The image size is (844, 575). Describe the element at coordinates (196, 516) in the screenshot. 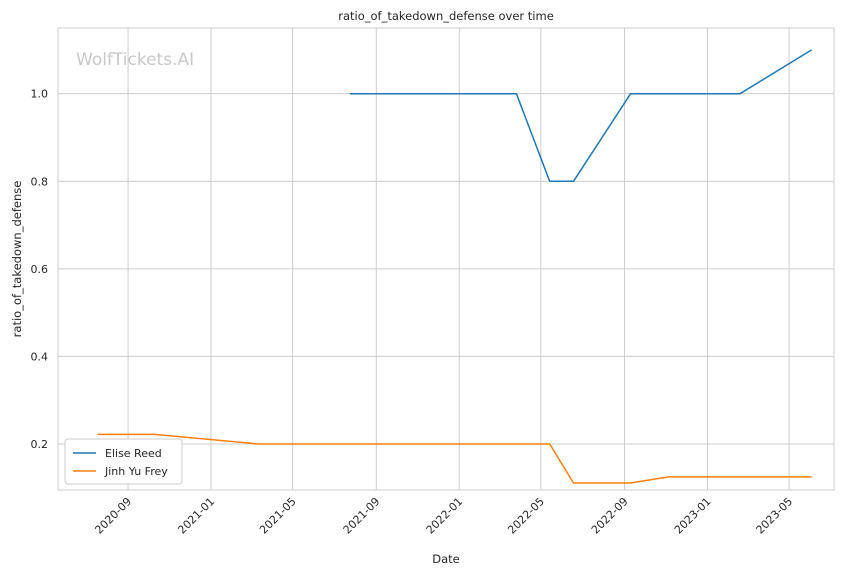

I see `x-tick-label: 2021-01` at that location.